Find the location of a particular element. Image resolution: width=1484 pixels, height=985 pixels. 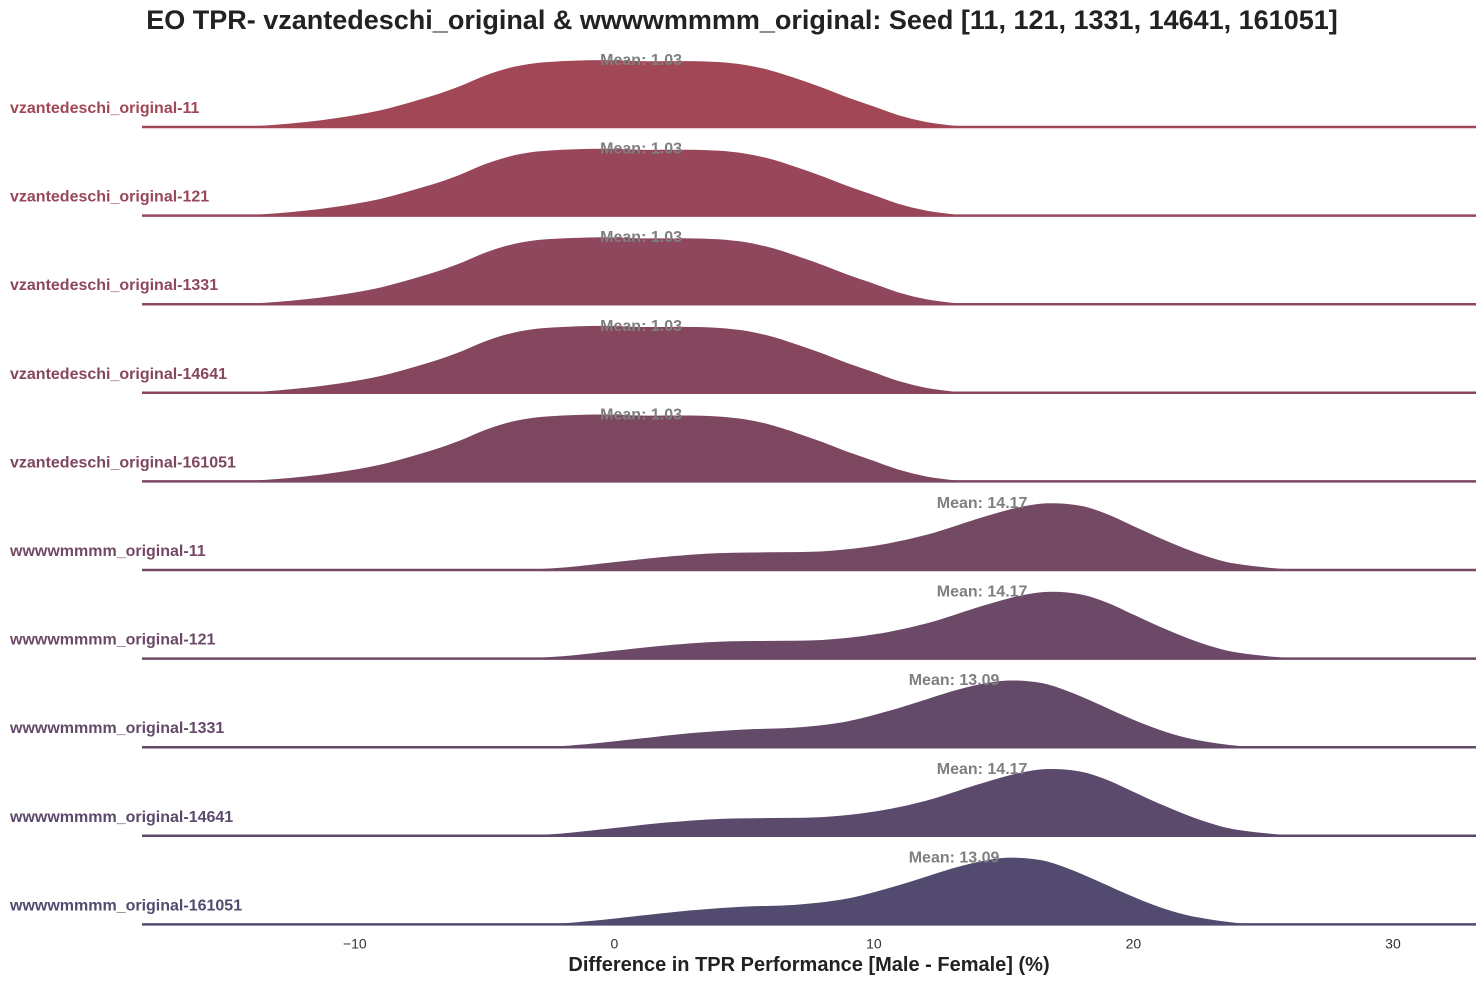

ridge-vzantedeschi_original-14641: vzantedeschi_original-14641 Mean: 1.03 is located at coordinates (743, 356).